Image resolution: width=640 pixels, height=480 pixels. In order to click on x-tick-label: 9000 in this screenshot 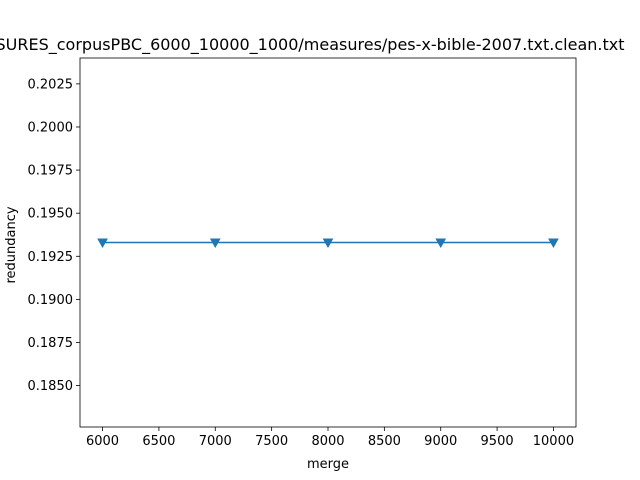, I will do `click(440, 441)`.